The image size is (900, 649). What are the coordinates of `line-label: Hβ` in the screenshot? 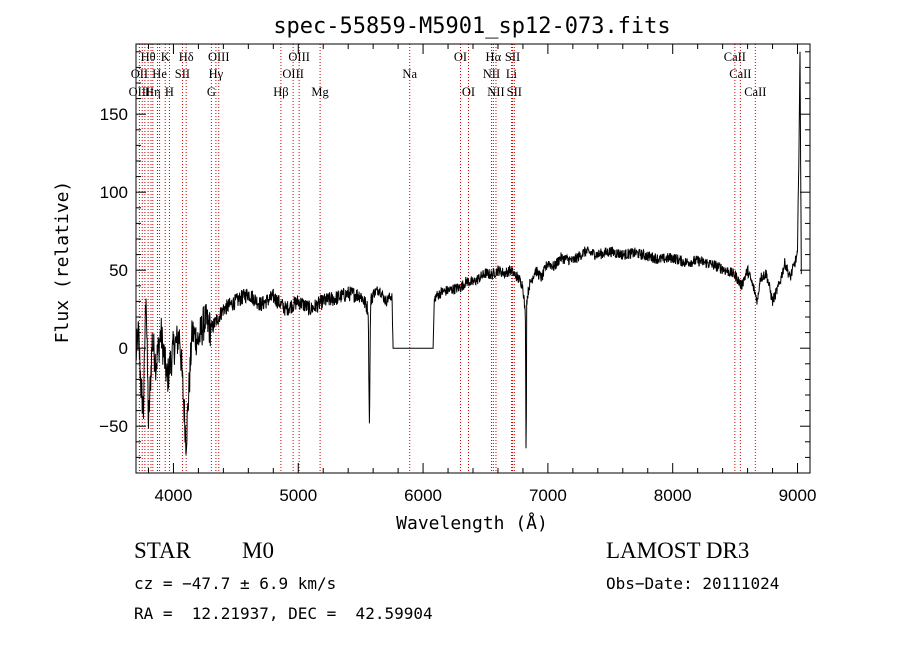 It's located at (280, 92).